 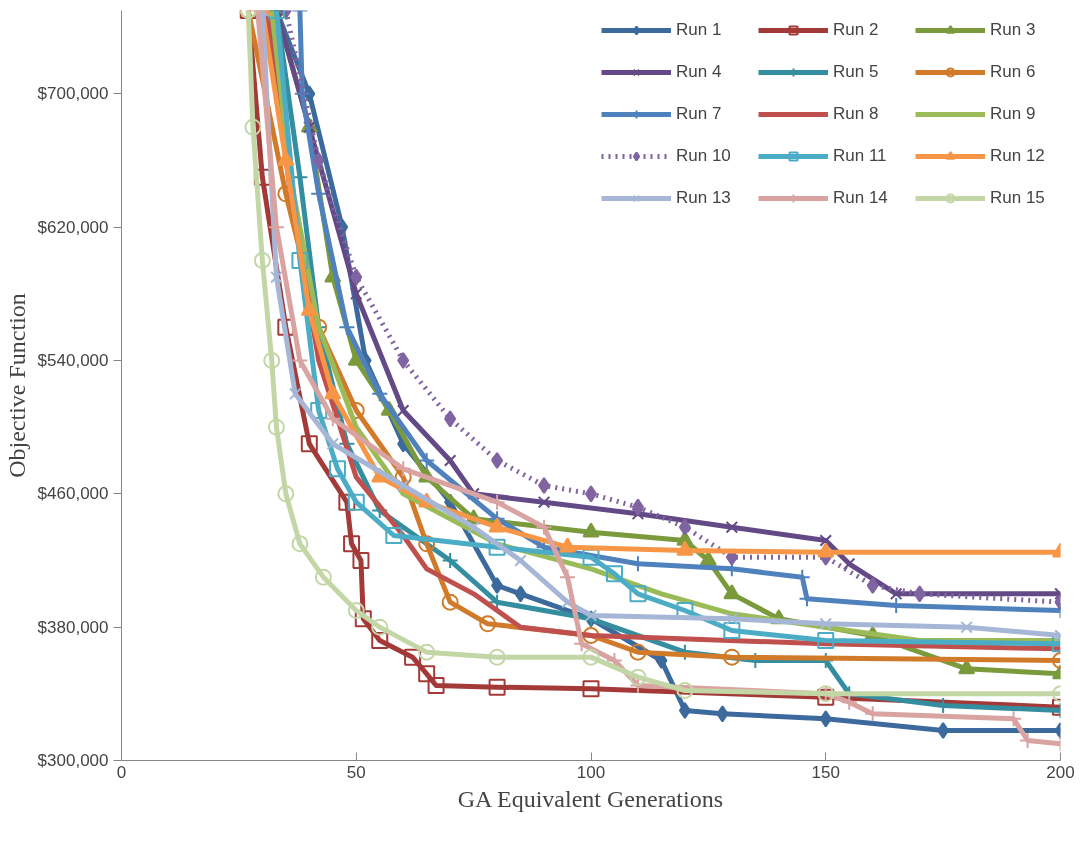 What do you see at coordinates (699, 30) in the screenshot?
I see `legend-label: Run 1` at bounding box center [699, 30].